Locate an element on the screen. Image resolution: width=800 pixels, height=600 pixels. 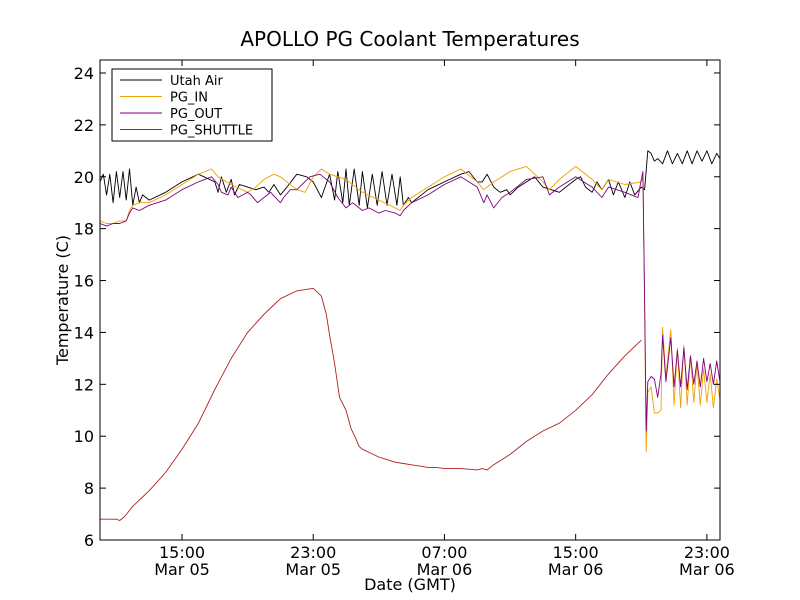
y-tick-label: 10 is located at coordinates (84, 436).